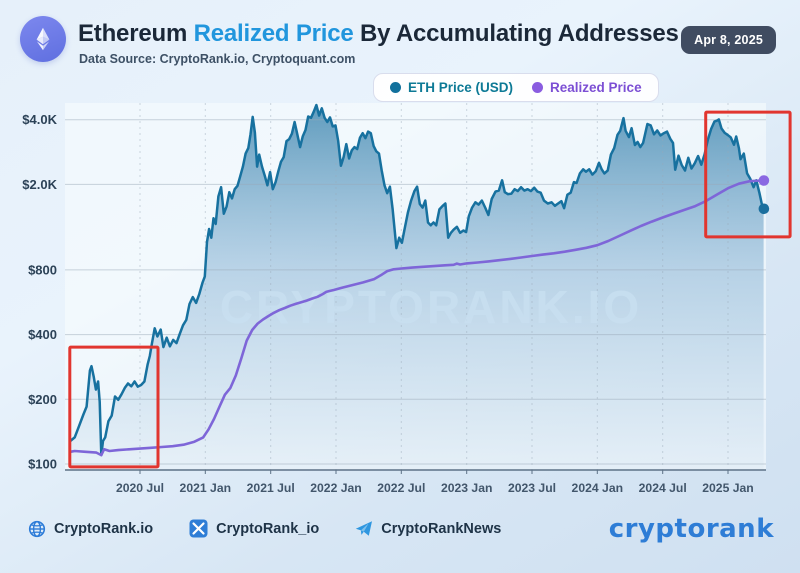  Describe the element at coordinates (691, 529) in the screenshot. I see `cryptorank-logo: cryptorank` at that location.